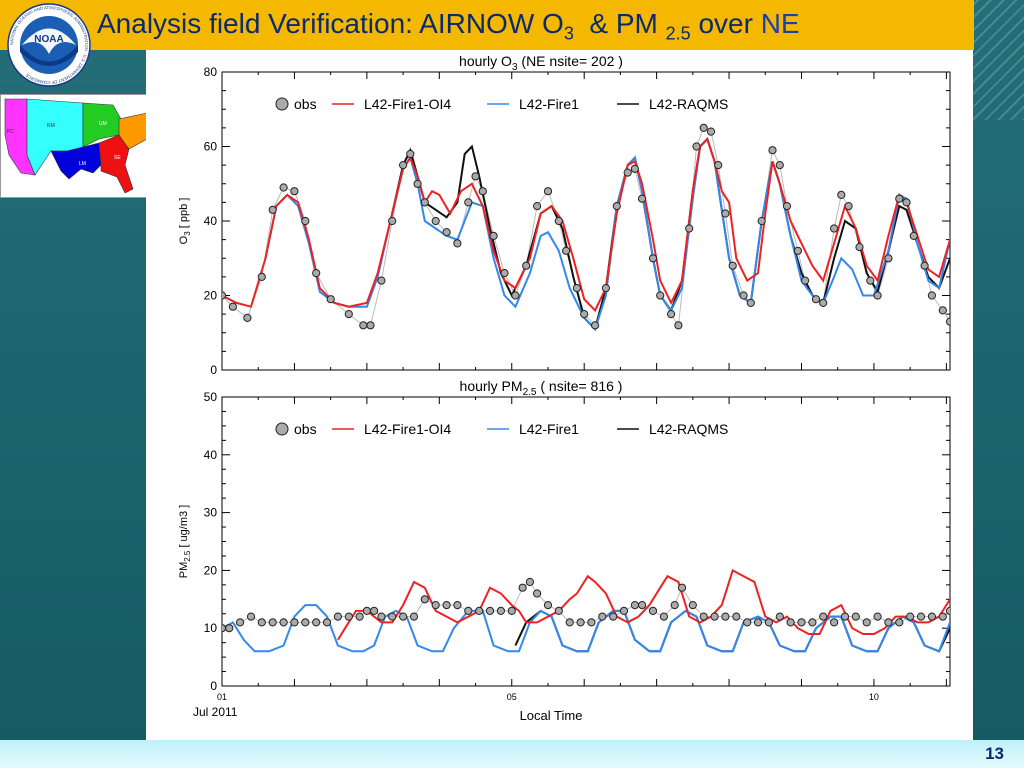 This screenshot has width=1024, height=768. Describe the element at coordinates (222, 697) in the screenshot. I see `x-tick-label: 01` at that location.